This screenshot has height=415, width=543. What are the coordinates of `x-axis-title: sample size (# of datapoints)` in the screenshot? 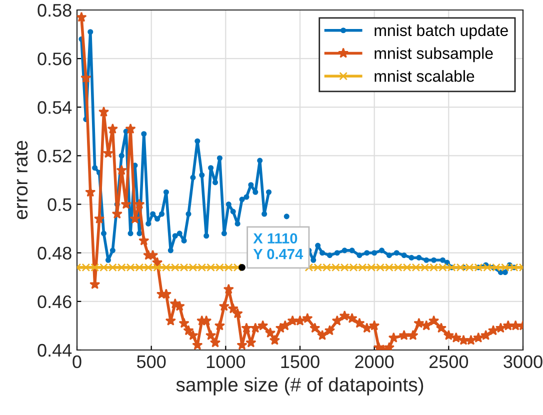 It's located at (300, 386).